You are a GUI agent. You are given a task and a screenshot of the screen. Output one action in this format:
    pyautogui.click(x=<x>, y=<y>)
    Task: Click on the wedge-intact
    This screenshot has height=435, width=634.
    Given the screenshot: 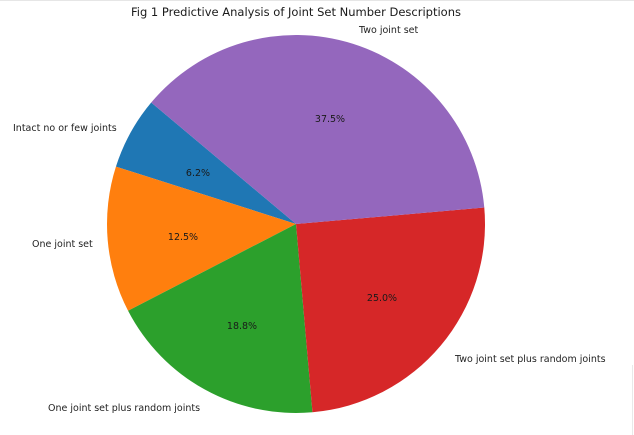 What is the action you would take?
    pyautogui.click(x=206, y=163)
    